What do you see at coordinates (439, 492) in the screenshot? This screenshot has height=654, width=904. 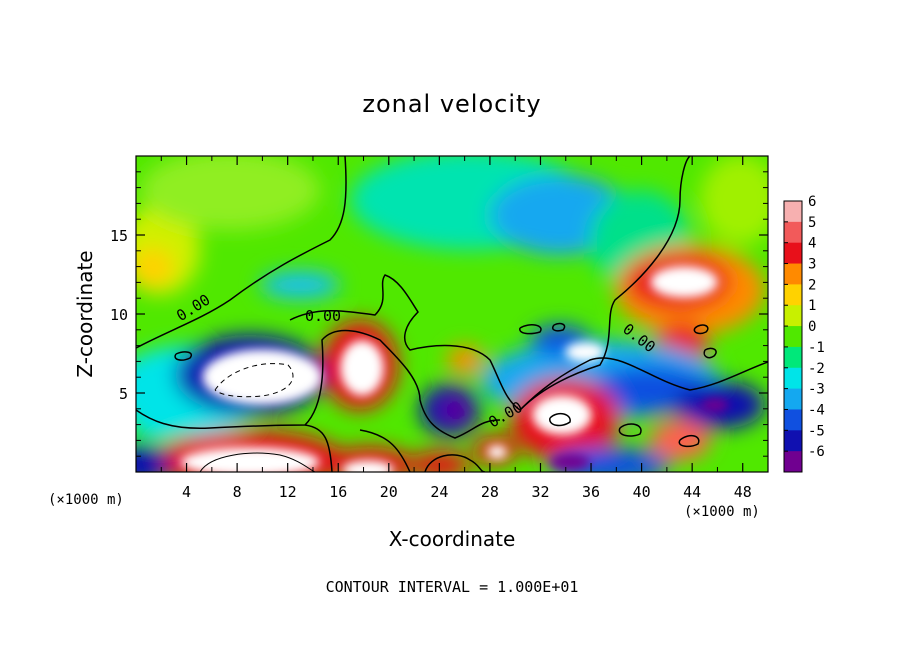 I see `x-tick-label: 24` at bounding box center [439, 492].